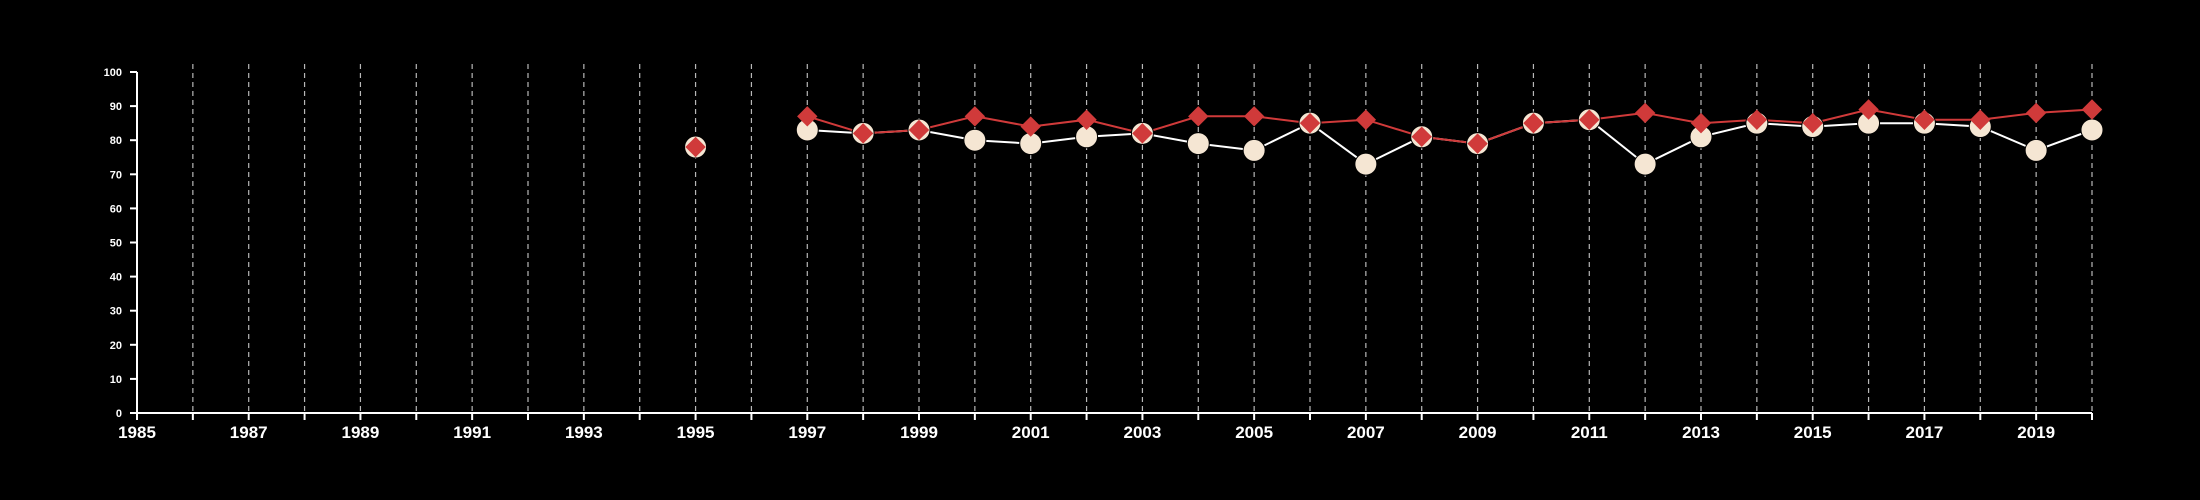 The image size is (2200, 500). I want to click on y-tick-label: 30, so click(116, 312).